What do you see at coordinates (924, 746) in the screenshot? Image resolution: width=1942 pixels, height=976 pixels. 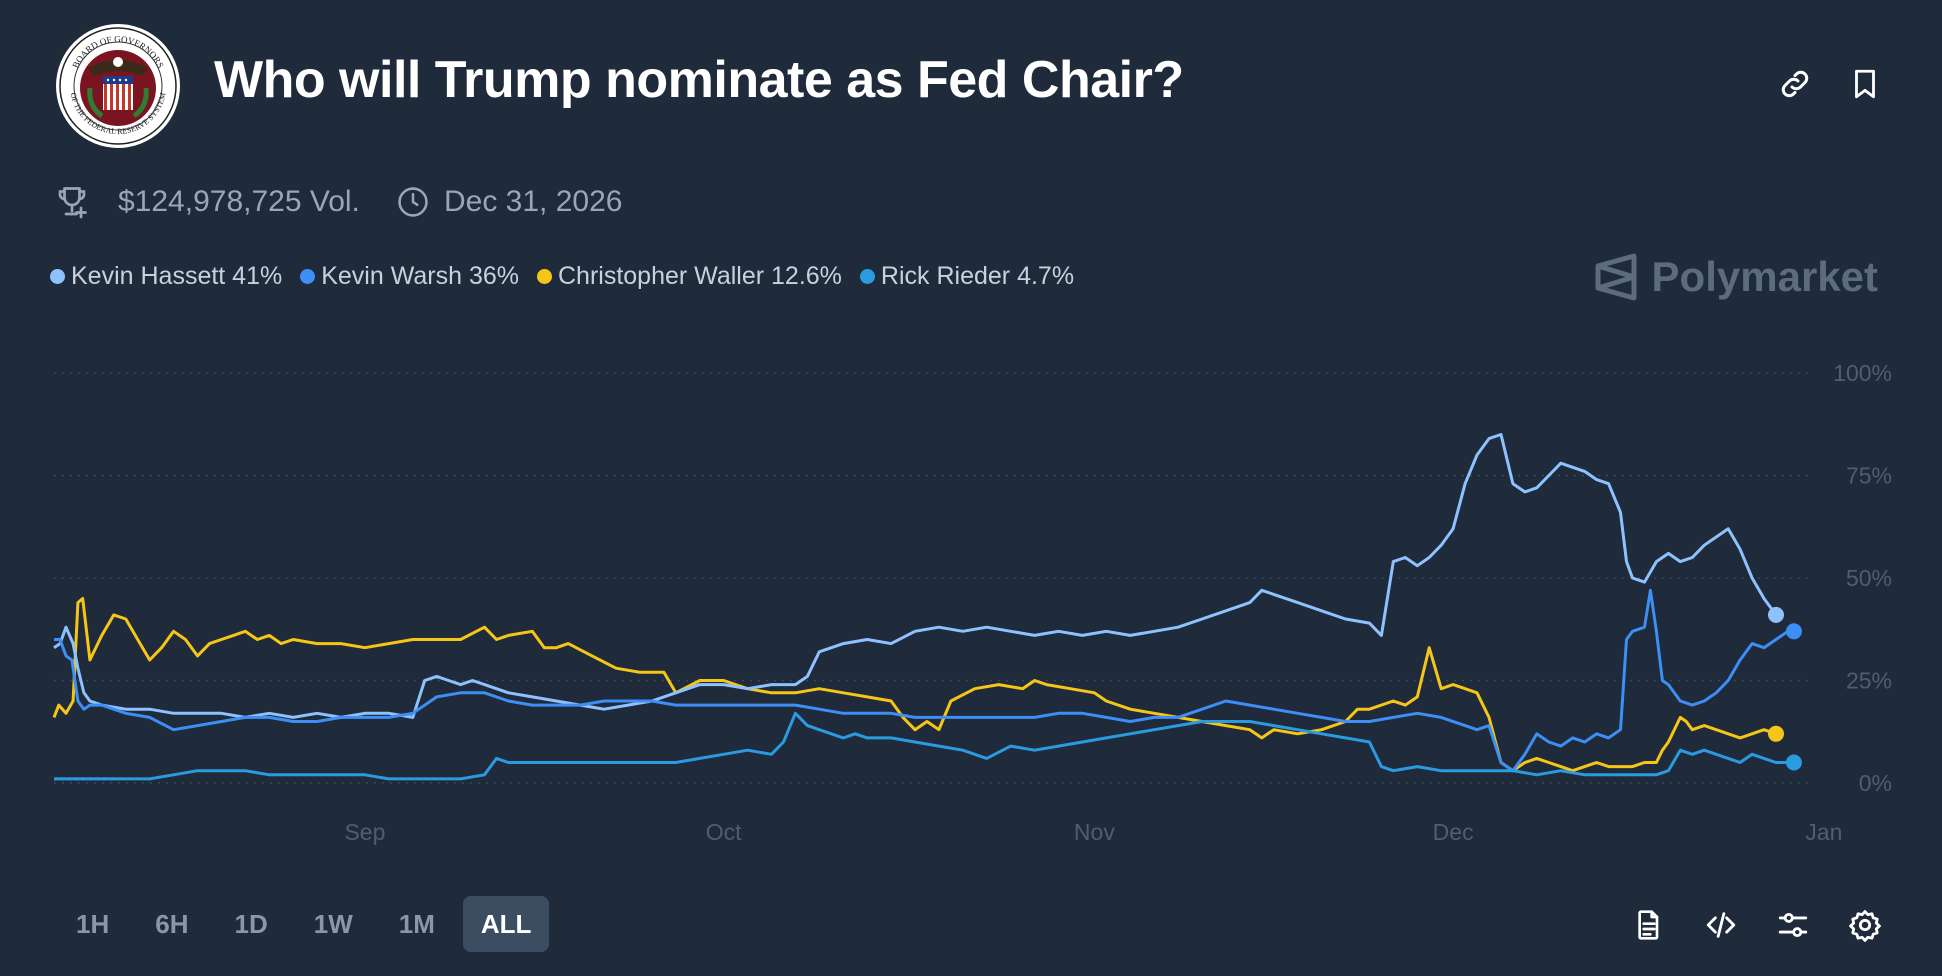 I see `series-line-rick-rieder` at bounding box center [924, 746].